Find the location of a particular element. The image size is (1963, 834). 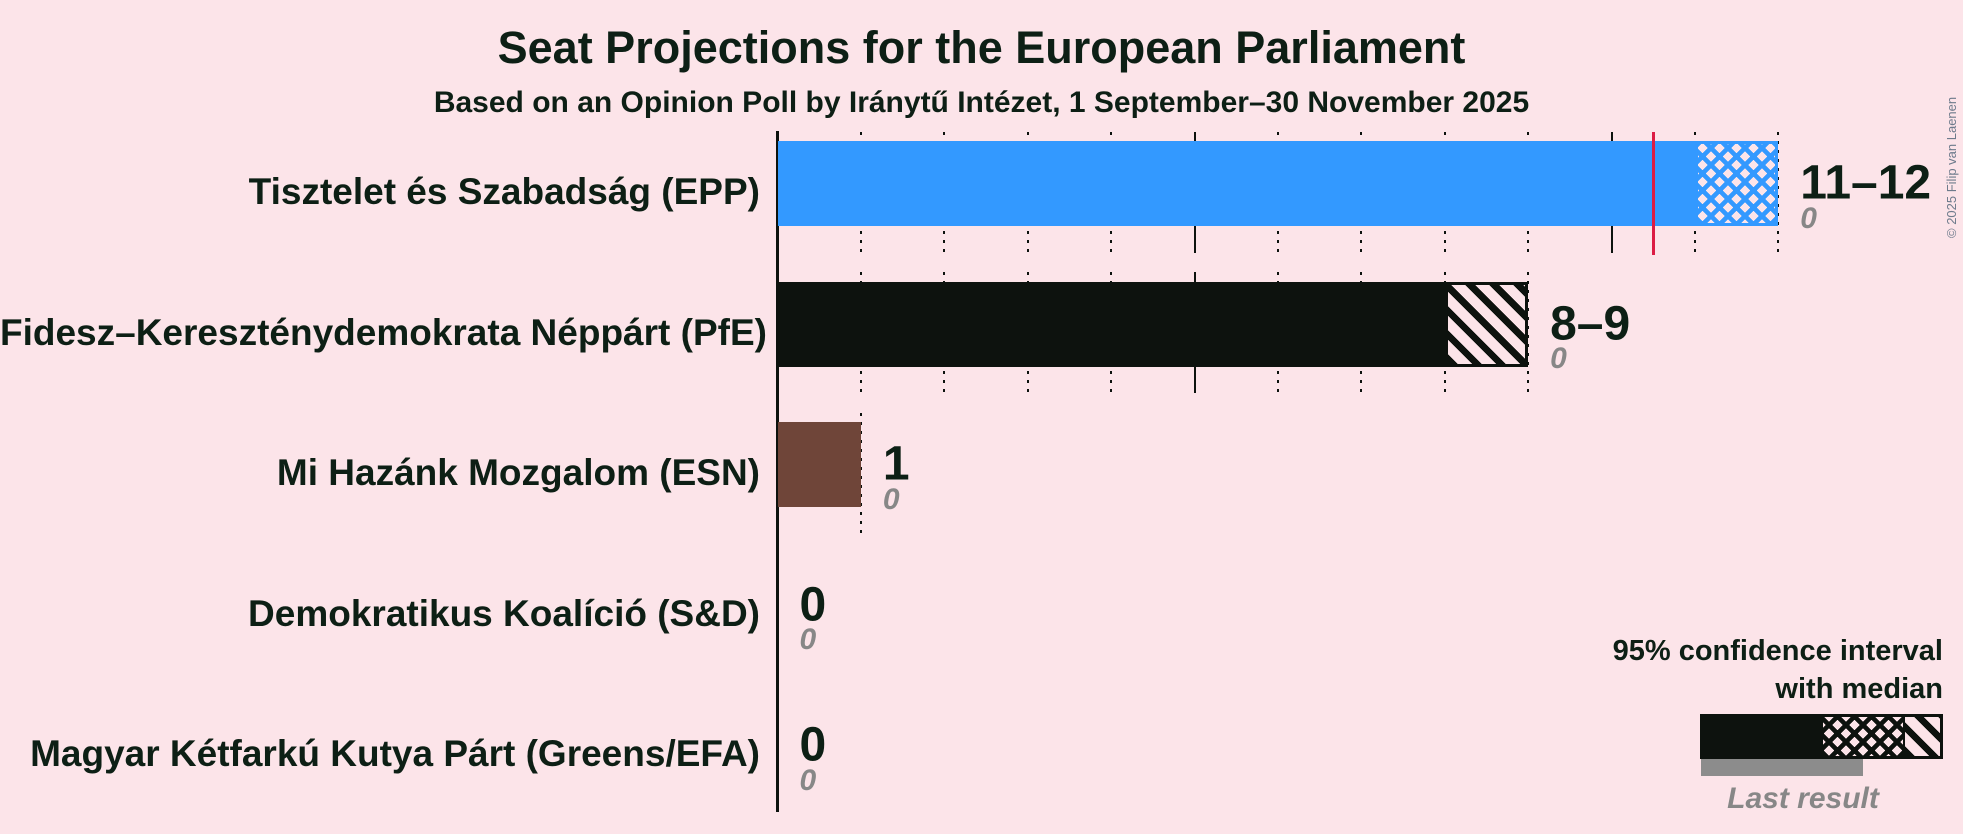

party-label: Fidesz–Kereszténydemokrata Néppárt (PfE) is located at coordinates (383, 332).